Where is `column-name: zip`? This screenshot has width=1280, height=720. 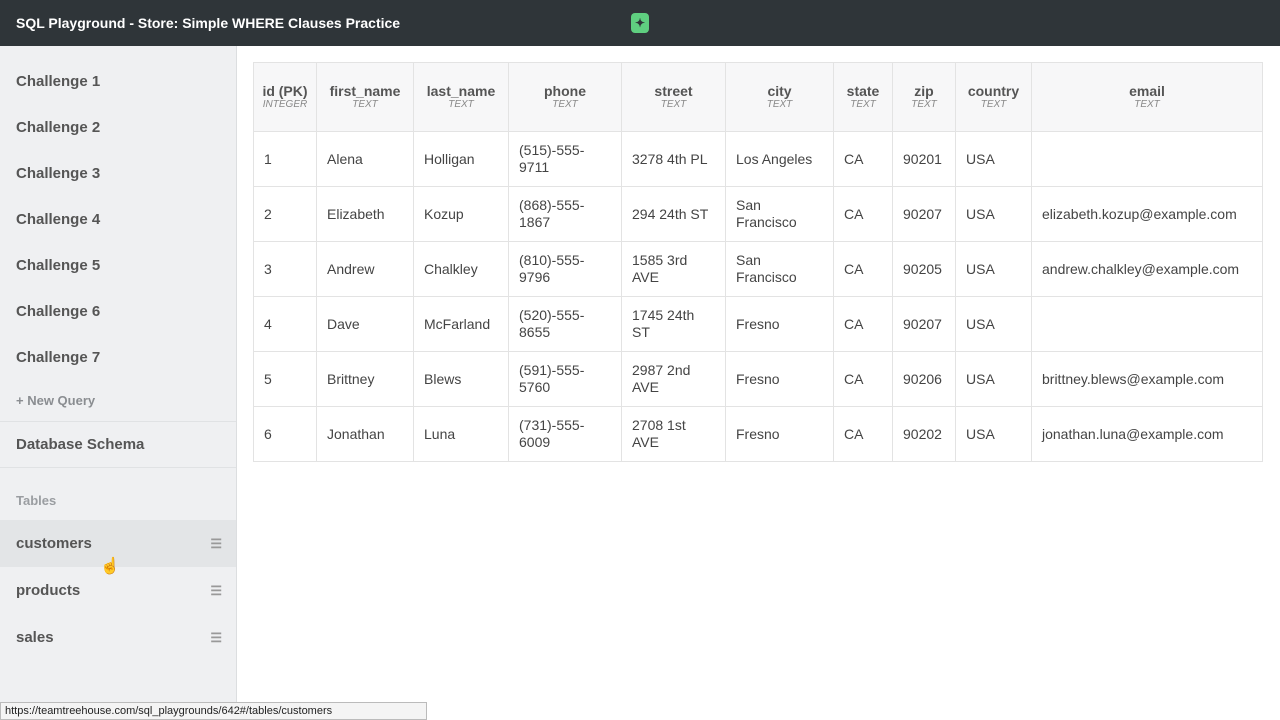
column-name: zip is located at coordinates (924, 91).